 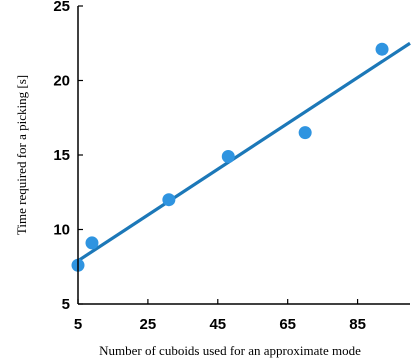 What do you see at coordinates (61, 81) in the screenshot?
I see `y-tick-label: 20` at bounding box center [61, 81].